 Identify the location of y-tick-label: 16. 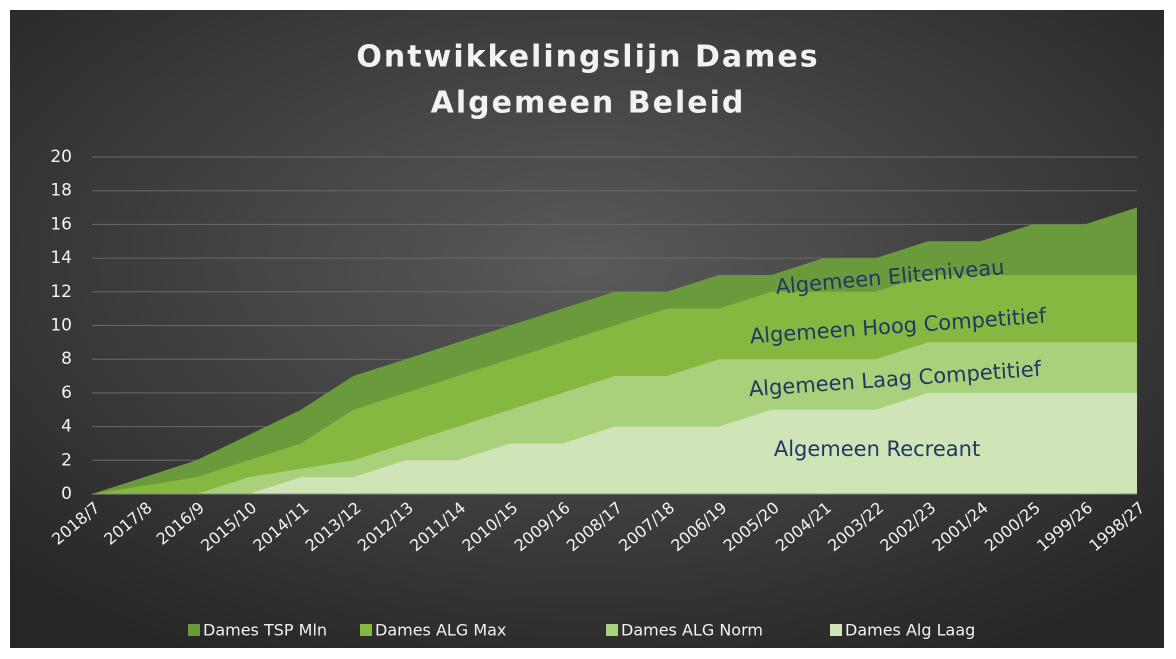
(61, 224).